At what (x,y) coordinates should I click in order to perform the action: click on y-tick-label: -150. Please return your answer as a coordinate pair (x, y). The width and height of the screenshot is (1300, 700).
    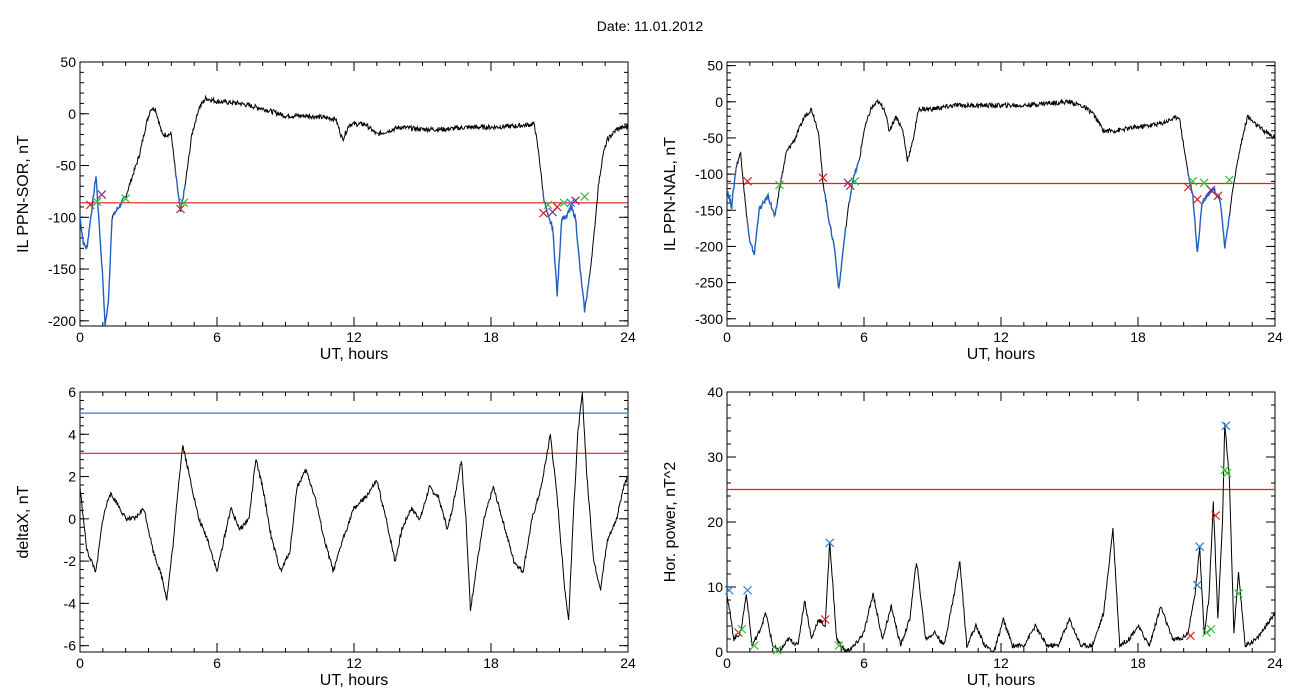
    Looking at the image, I should click on (709, 210).